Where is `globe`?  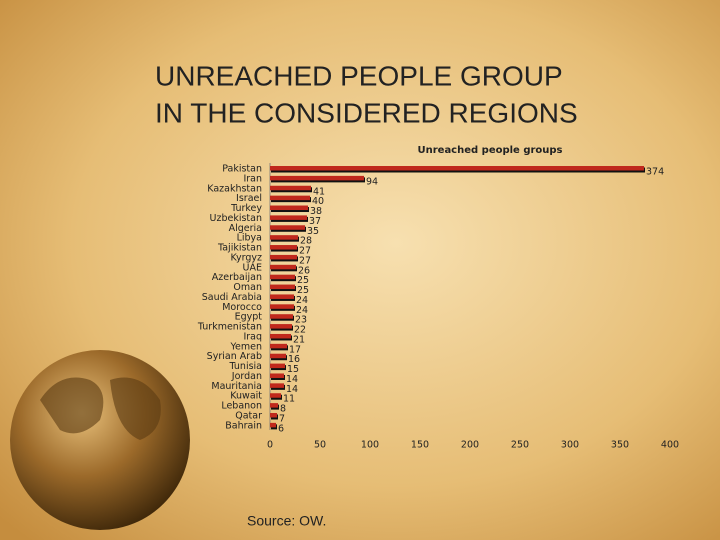 globe is located at coordinates (100, 440).